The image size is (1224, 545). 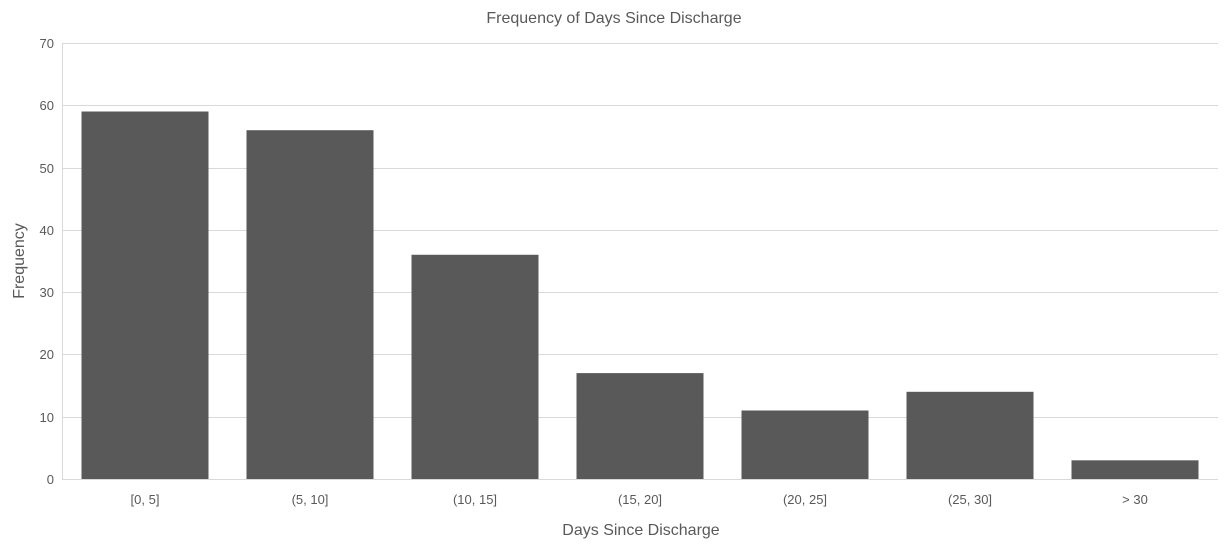 What do you see at coordinates (475, 499) in the screenshot?
I see `x-tick-label: (10, 15]` at bounding box center [475, 499].